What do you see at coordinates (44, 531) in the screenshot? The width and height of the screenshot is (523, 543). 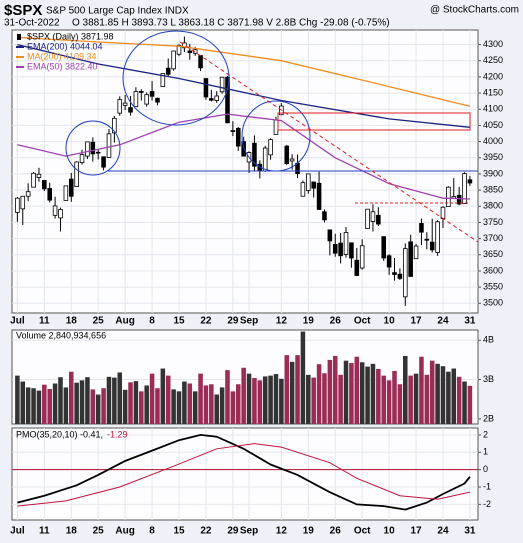 I see `x-tick-label: 11` at bounding box center [44, 531].